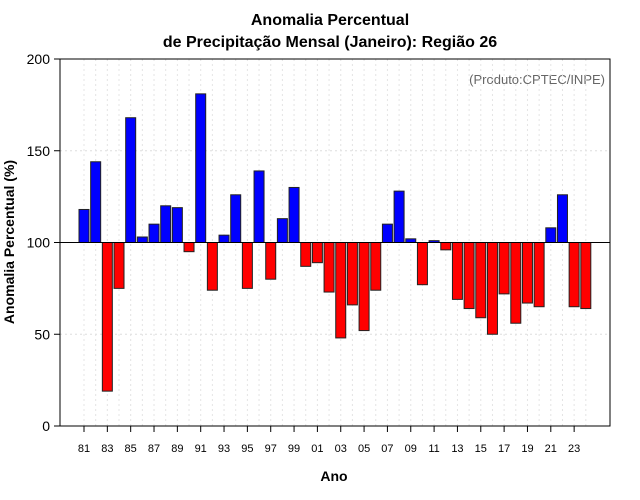 The height and width of the screenshot is (500, 640). Describe the element at coordinates (212, 266) in the screenshot. I see `bar-1992` at that location.